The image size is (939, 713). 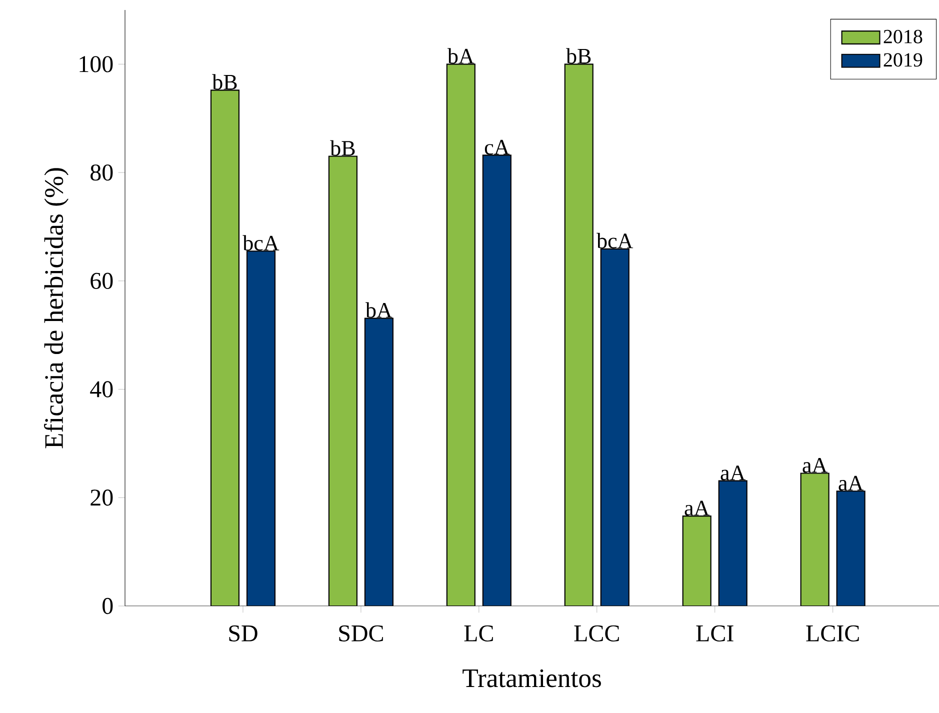 I want to click on y-tick-label: 40, so click(x=101, y=389).